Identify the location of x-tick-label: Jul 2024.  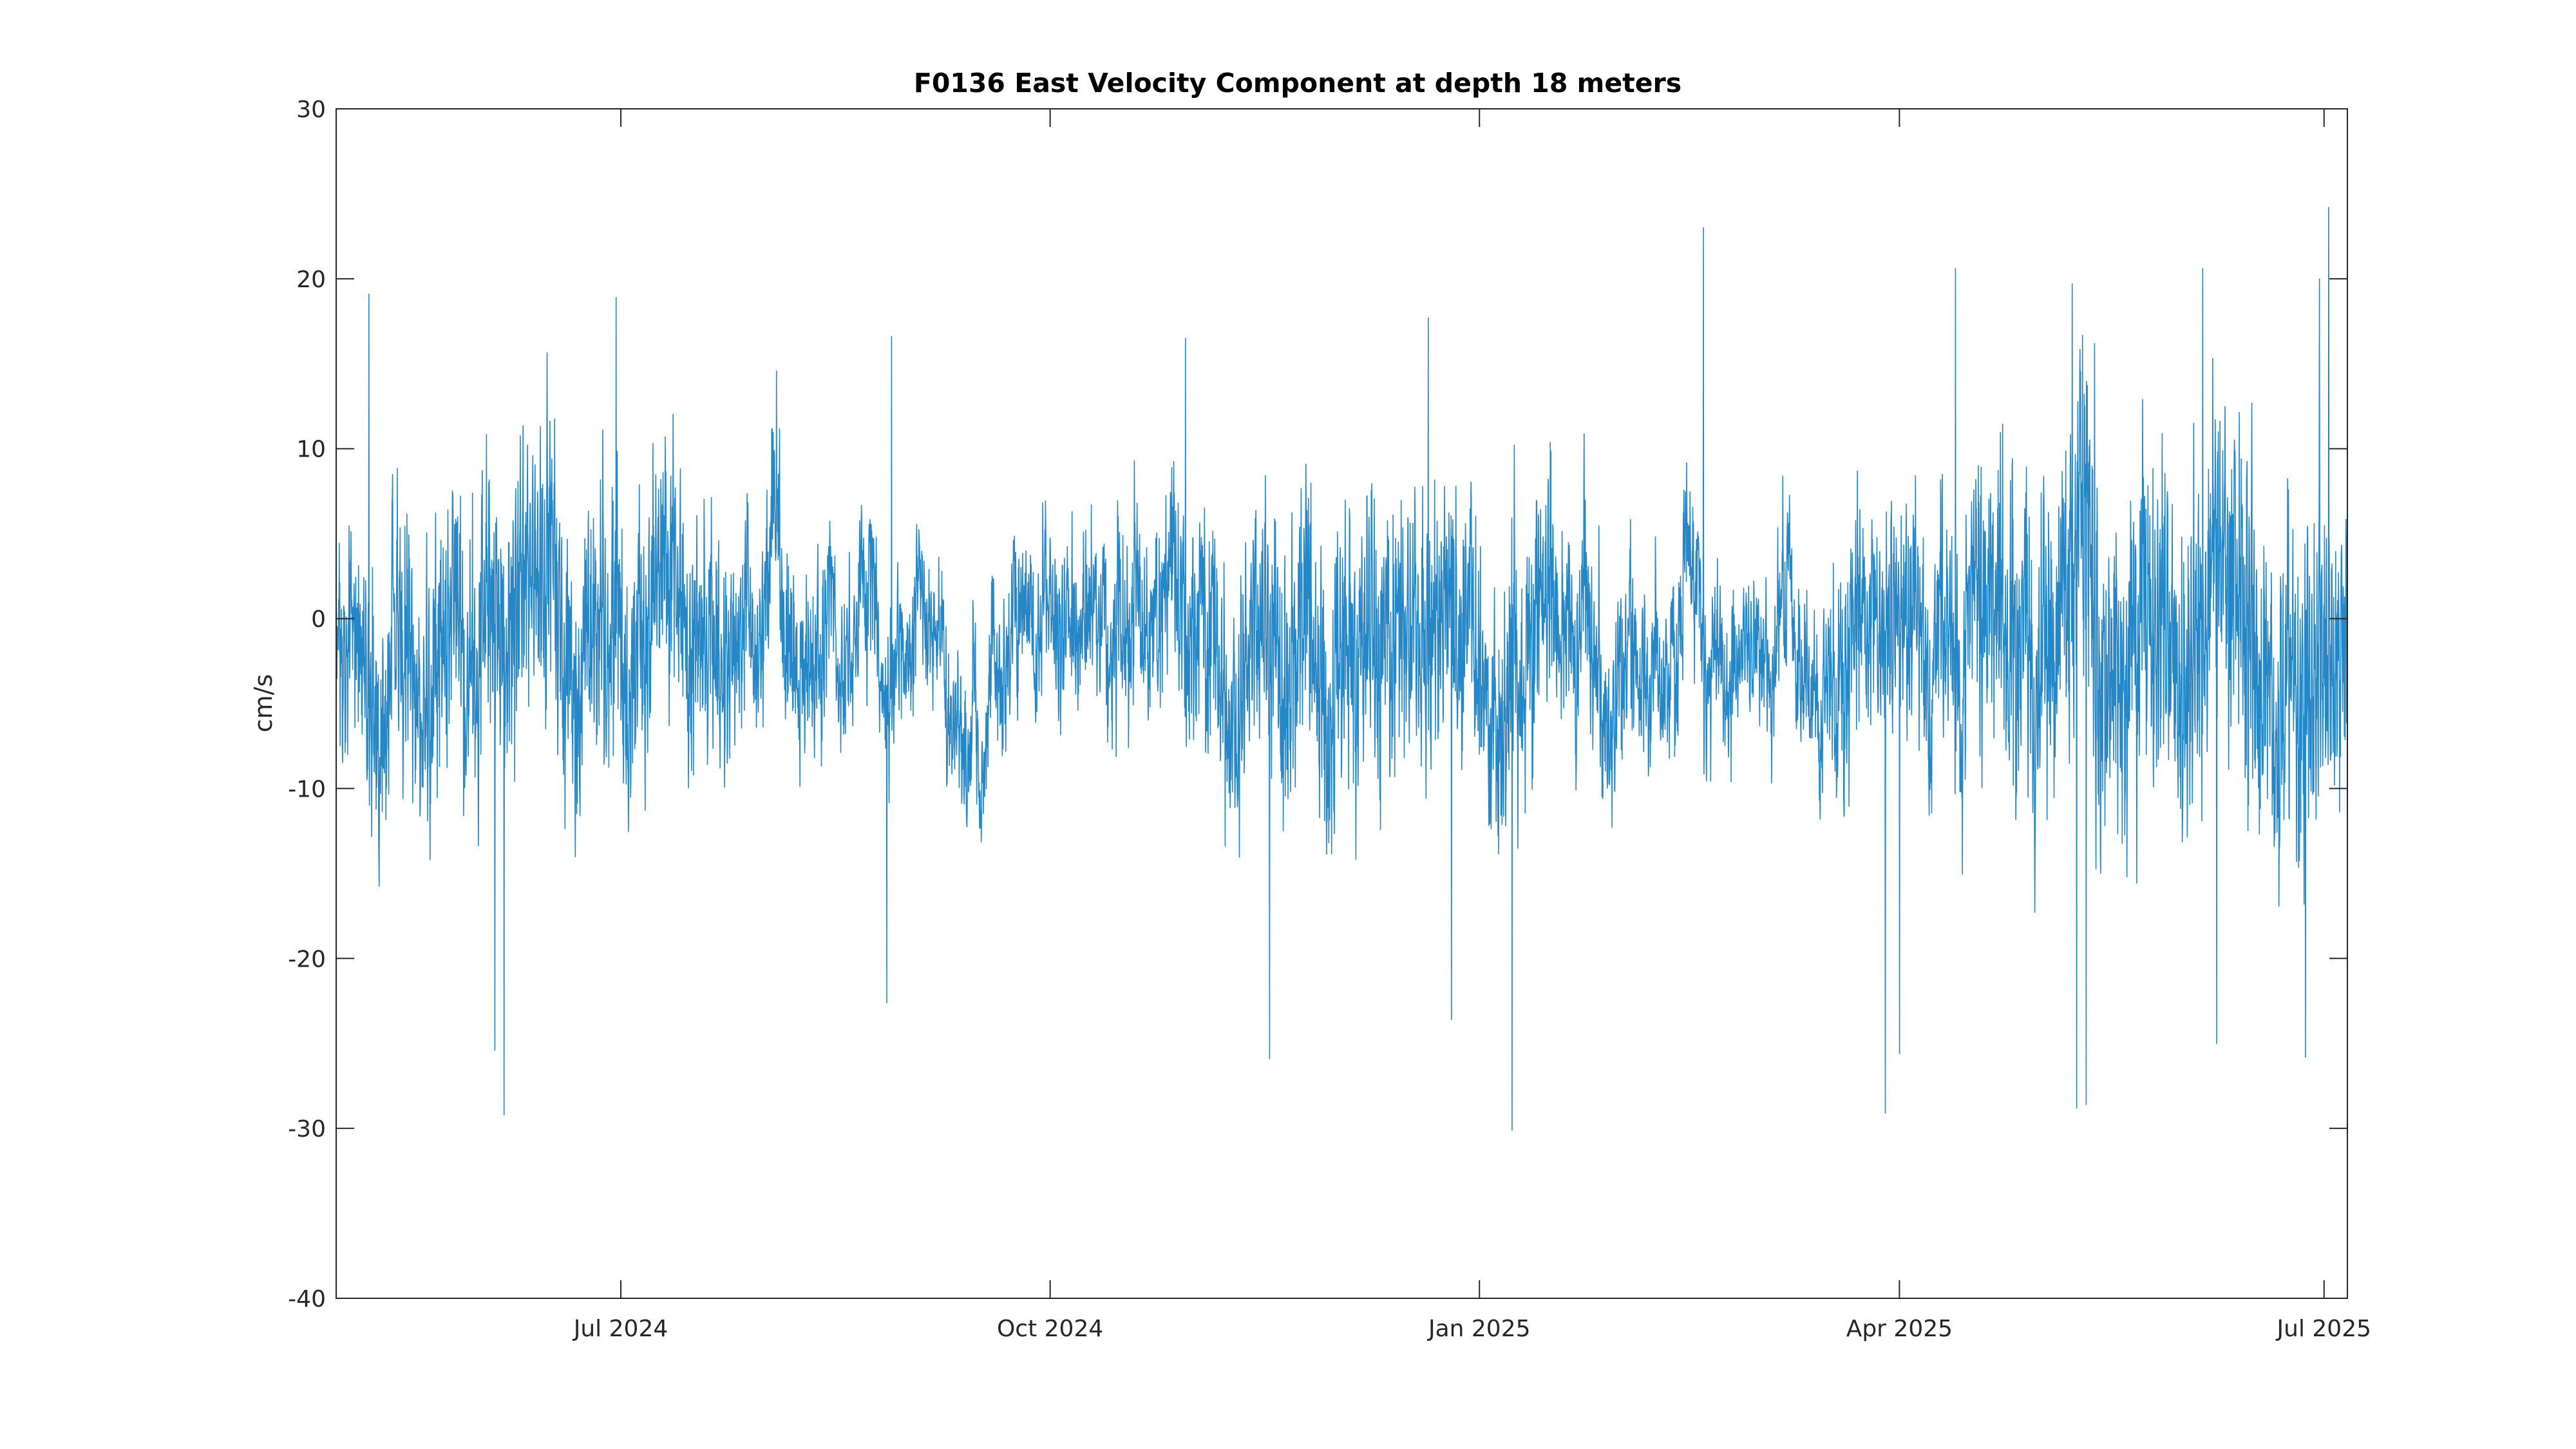
(620, 1329).